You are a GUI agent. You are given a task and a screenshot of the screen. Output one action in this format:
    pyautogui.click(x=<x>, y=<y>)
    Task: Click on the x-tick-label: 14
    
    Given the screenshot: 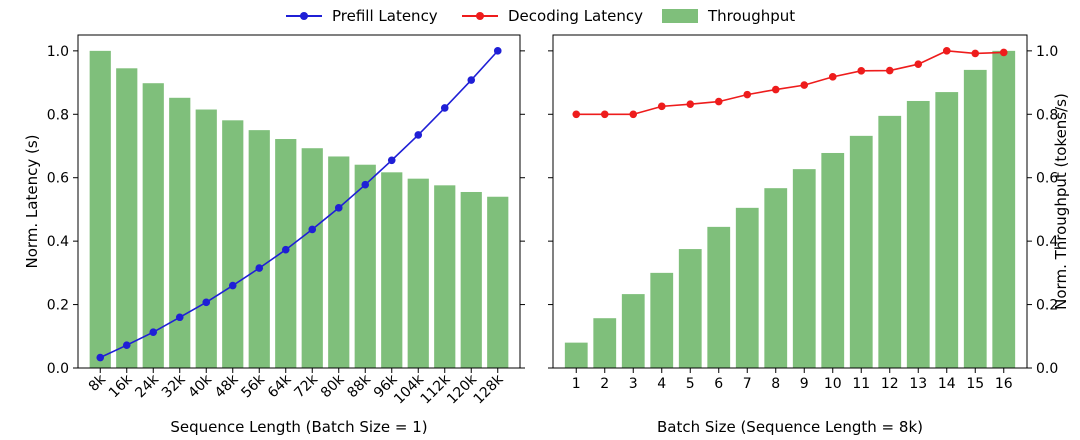 What is the action you would take?
    pyautogui.click(x=947, y=384)
    